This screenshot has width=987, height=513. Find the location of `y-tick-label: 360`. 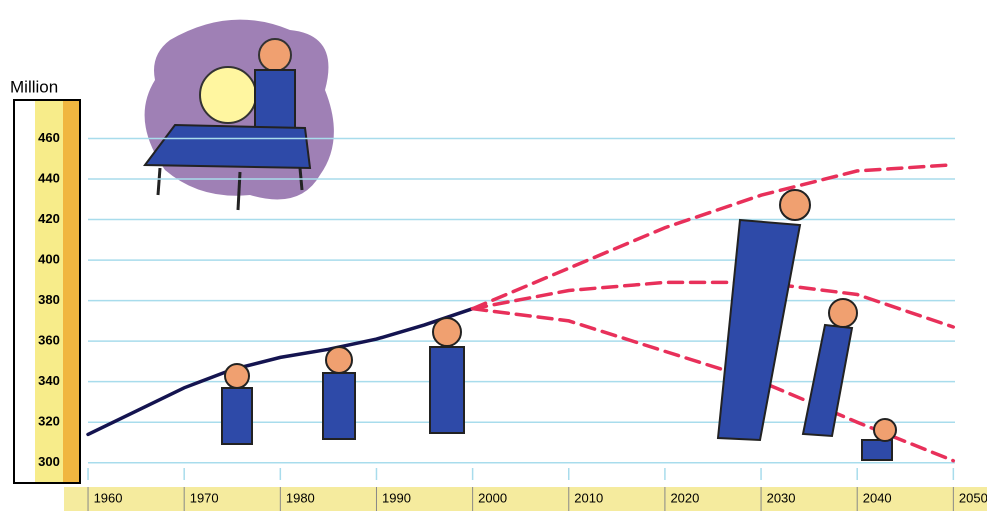

y-tick-label: 360 is located at coordinates (49, 340).